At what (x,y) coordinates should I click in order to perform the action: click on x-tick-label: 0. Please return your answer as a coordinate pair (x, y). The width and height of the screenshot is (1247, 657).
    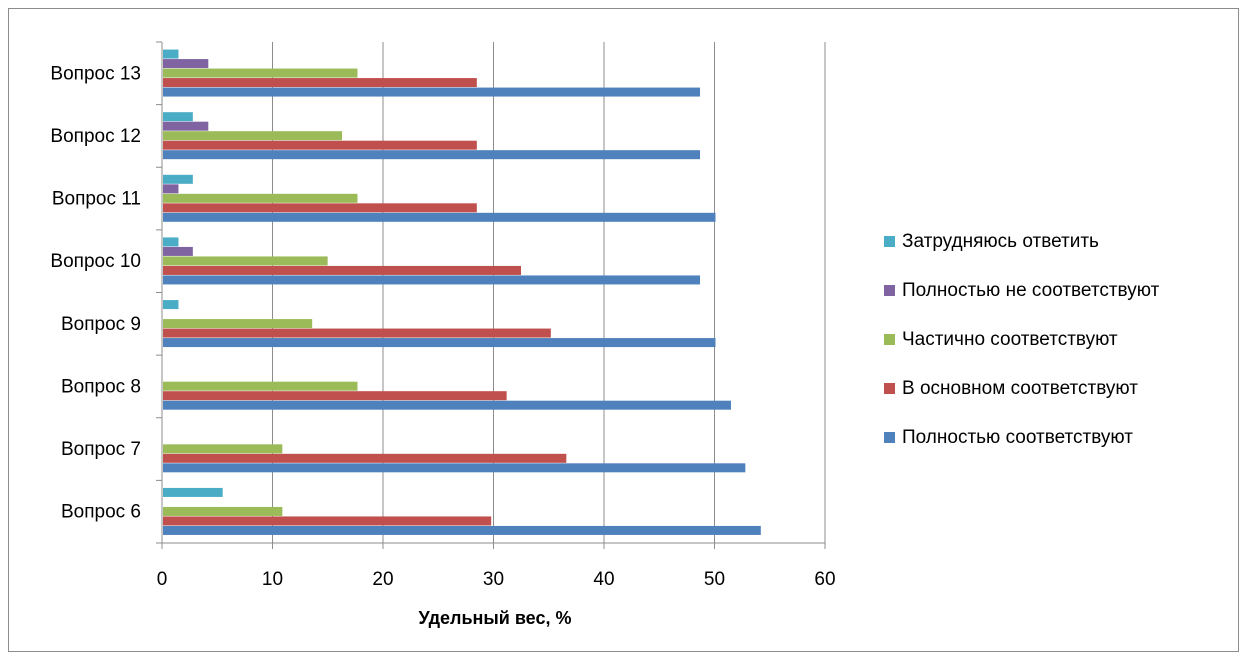
    Looking at the image, I should click on (162, 579).